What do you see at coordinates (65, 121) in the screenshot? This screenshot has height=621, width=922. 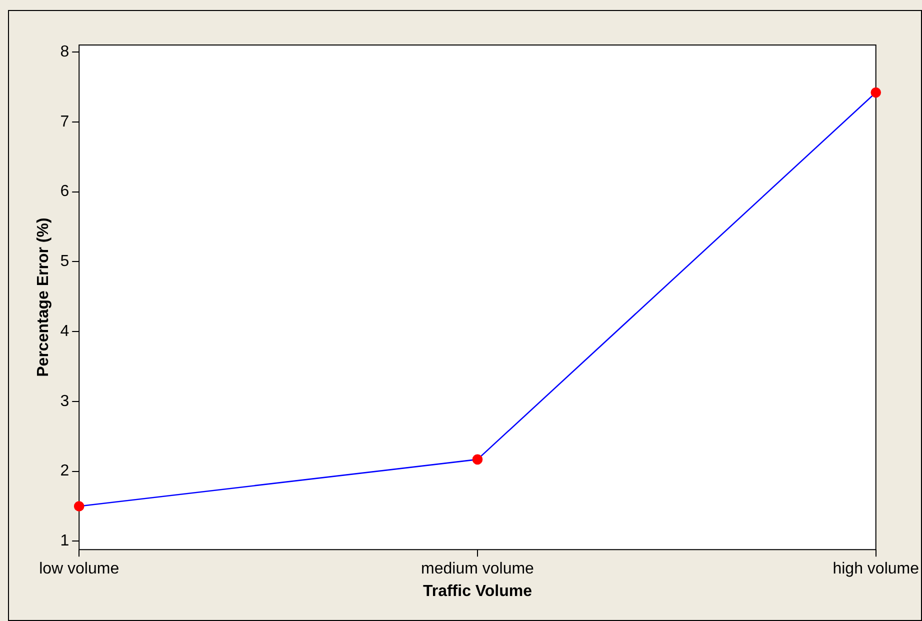 I see `y-tick-label: 7` at bounding box center [65, 121].